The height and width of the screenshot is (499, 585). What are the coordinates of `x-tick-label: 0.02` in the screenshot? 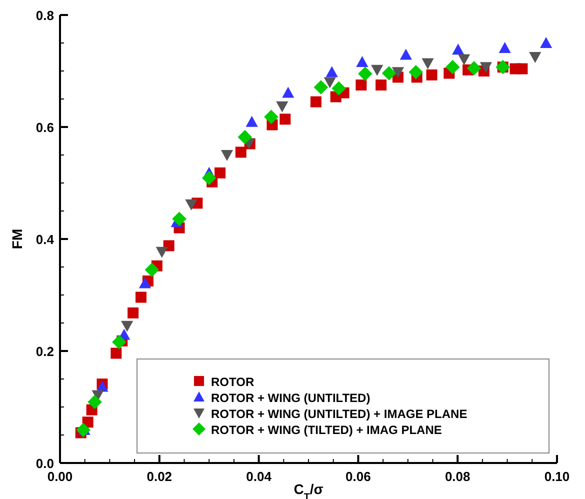 It's located at (159, 476).